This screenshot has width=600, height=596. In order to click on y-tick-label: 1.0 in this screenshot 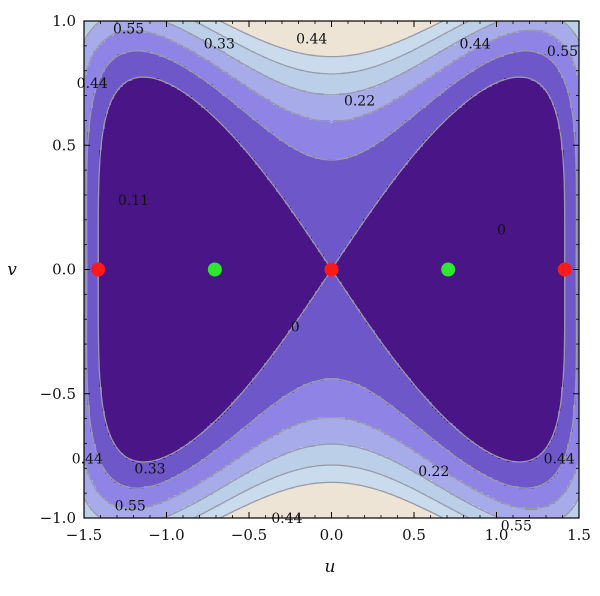, I will do `click(64, 21)`.